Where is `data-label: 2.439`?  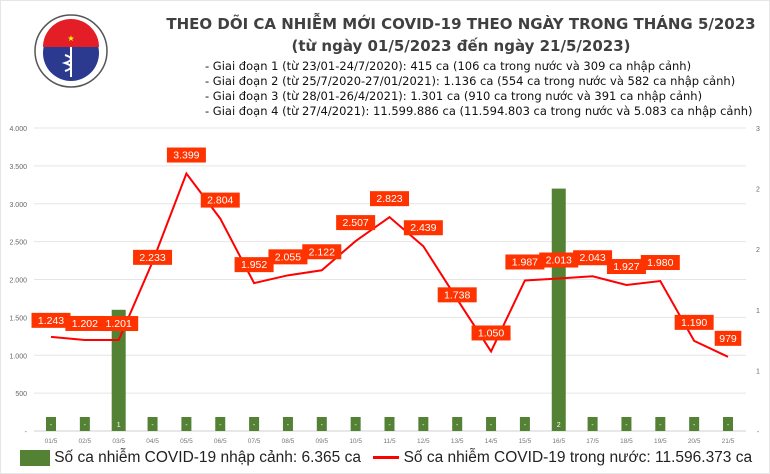 data-label: 2.439 is located at coordinates (423, 228).